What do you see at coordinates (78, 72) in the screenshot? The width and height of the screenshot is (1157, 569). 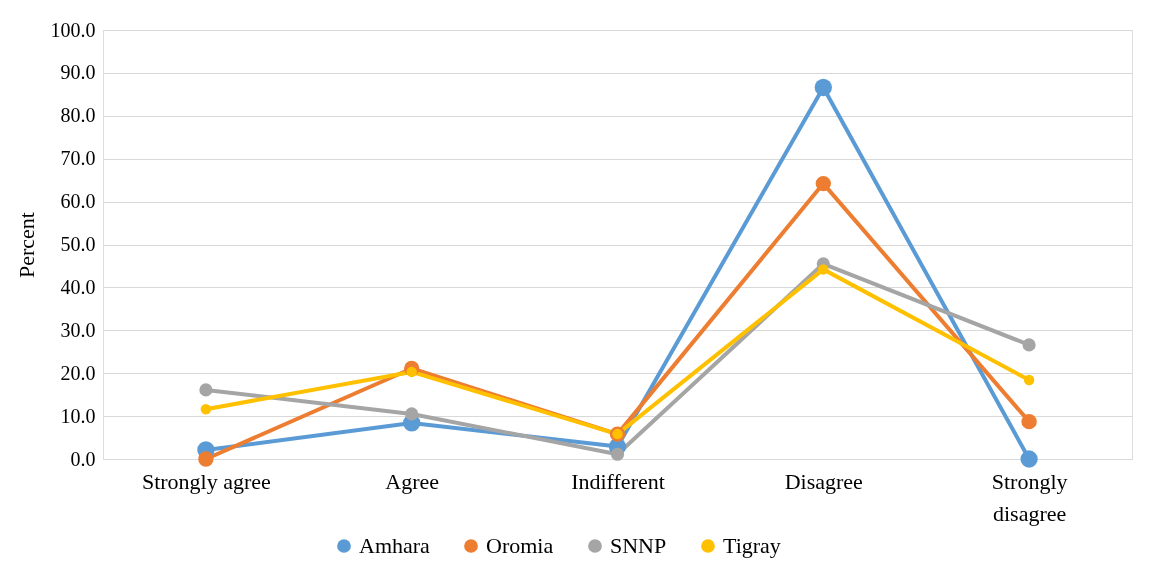 I see `y-tick-label: 90.0` at bounding box center [78, 72].